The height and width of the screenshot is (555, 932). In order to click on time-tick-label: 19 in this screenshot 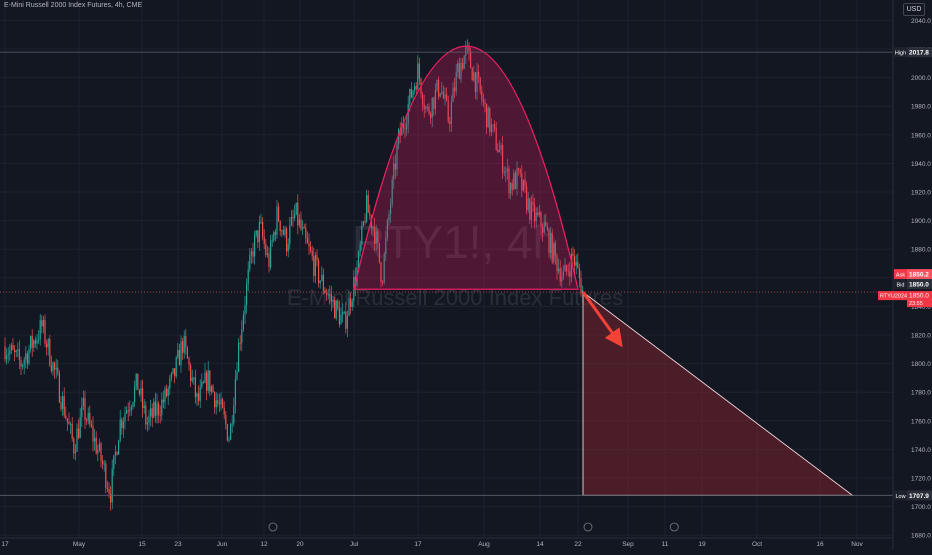, I will do `click(702, 544)`.